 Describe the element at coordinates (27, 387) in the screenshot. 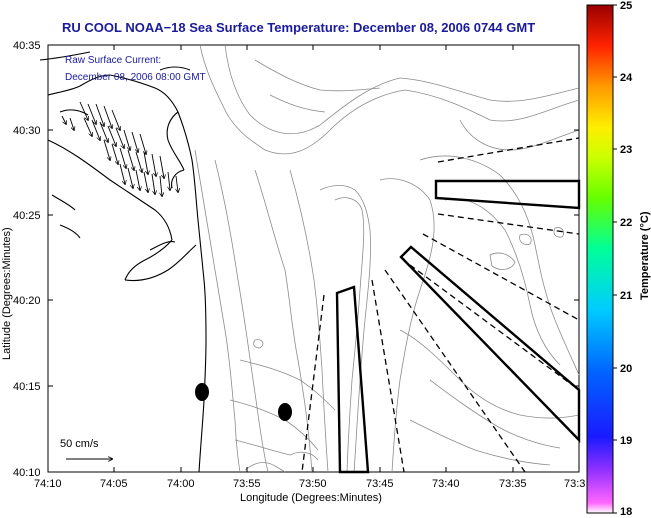

I see `y-tick-label: 40:15` at that location.